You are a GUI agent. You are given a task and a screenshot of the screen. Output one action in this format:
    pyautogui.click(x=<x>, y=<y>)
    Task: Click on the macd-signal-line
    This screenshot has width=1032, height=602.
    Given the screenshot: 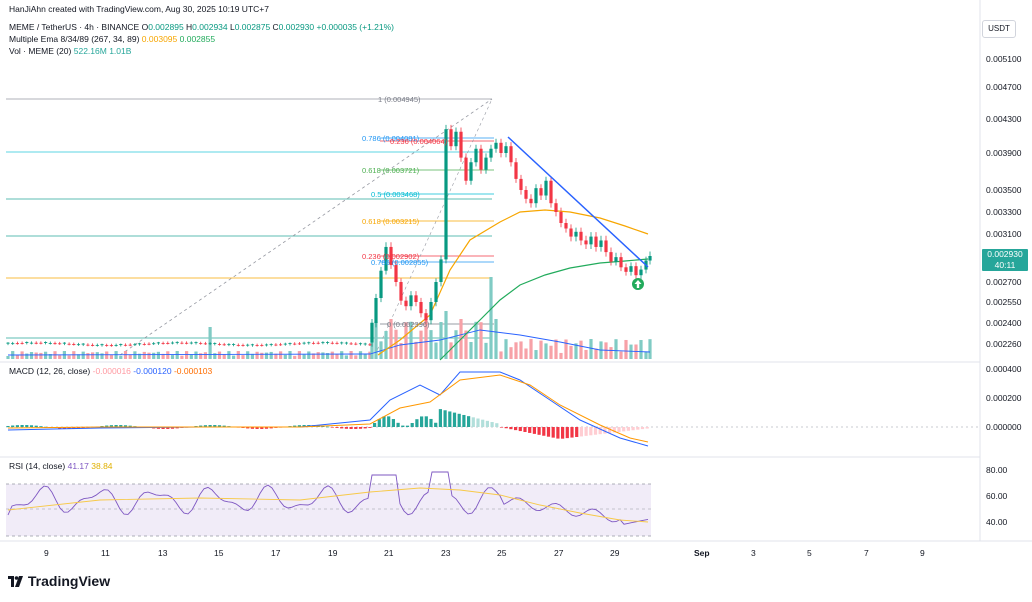 What is the action you would take?
    pyautogui.click(x=328, y=408)
    